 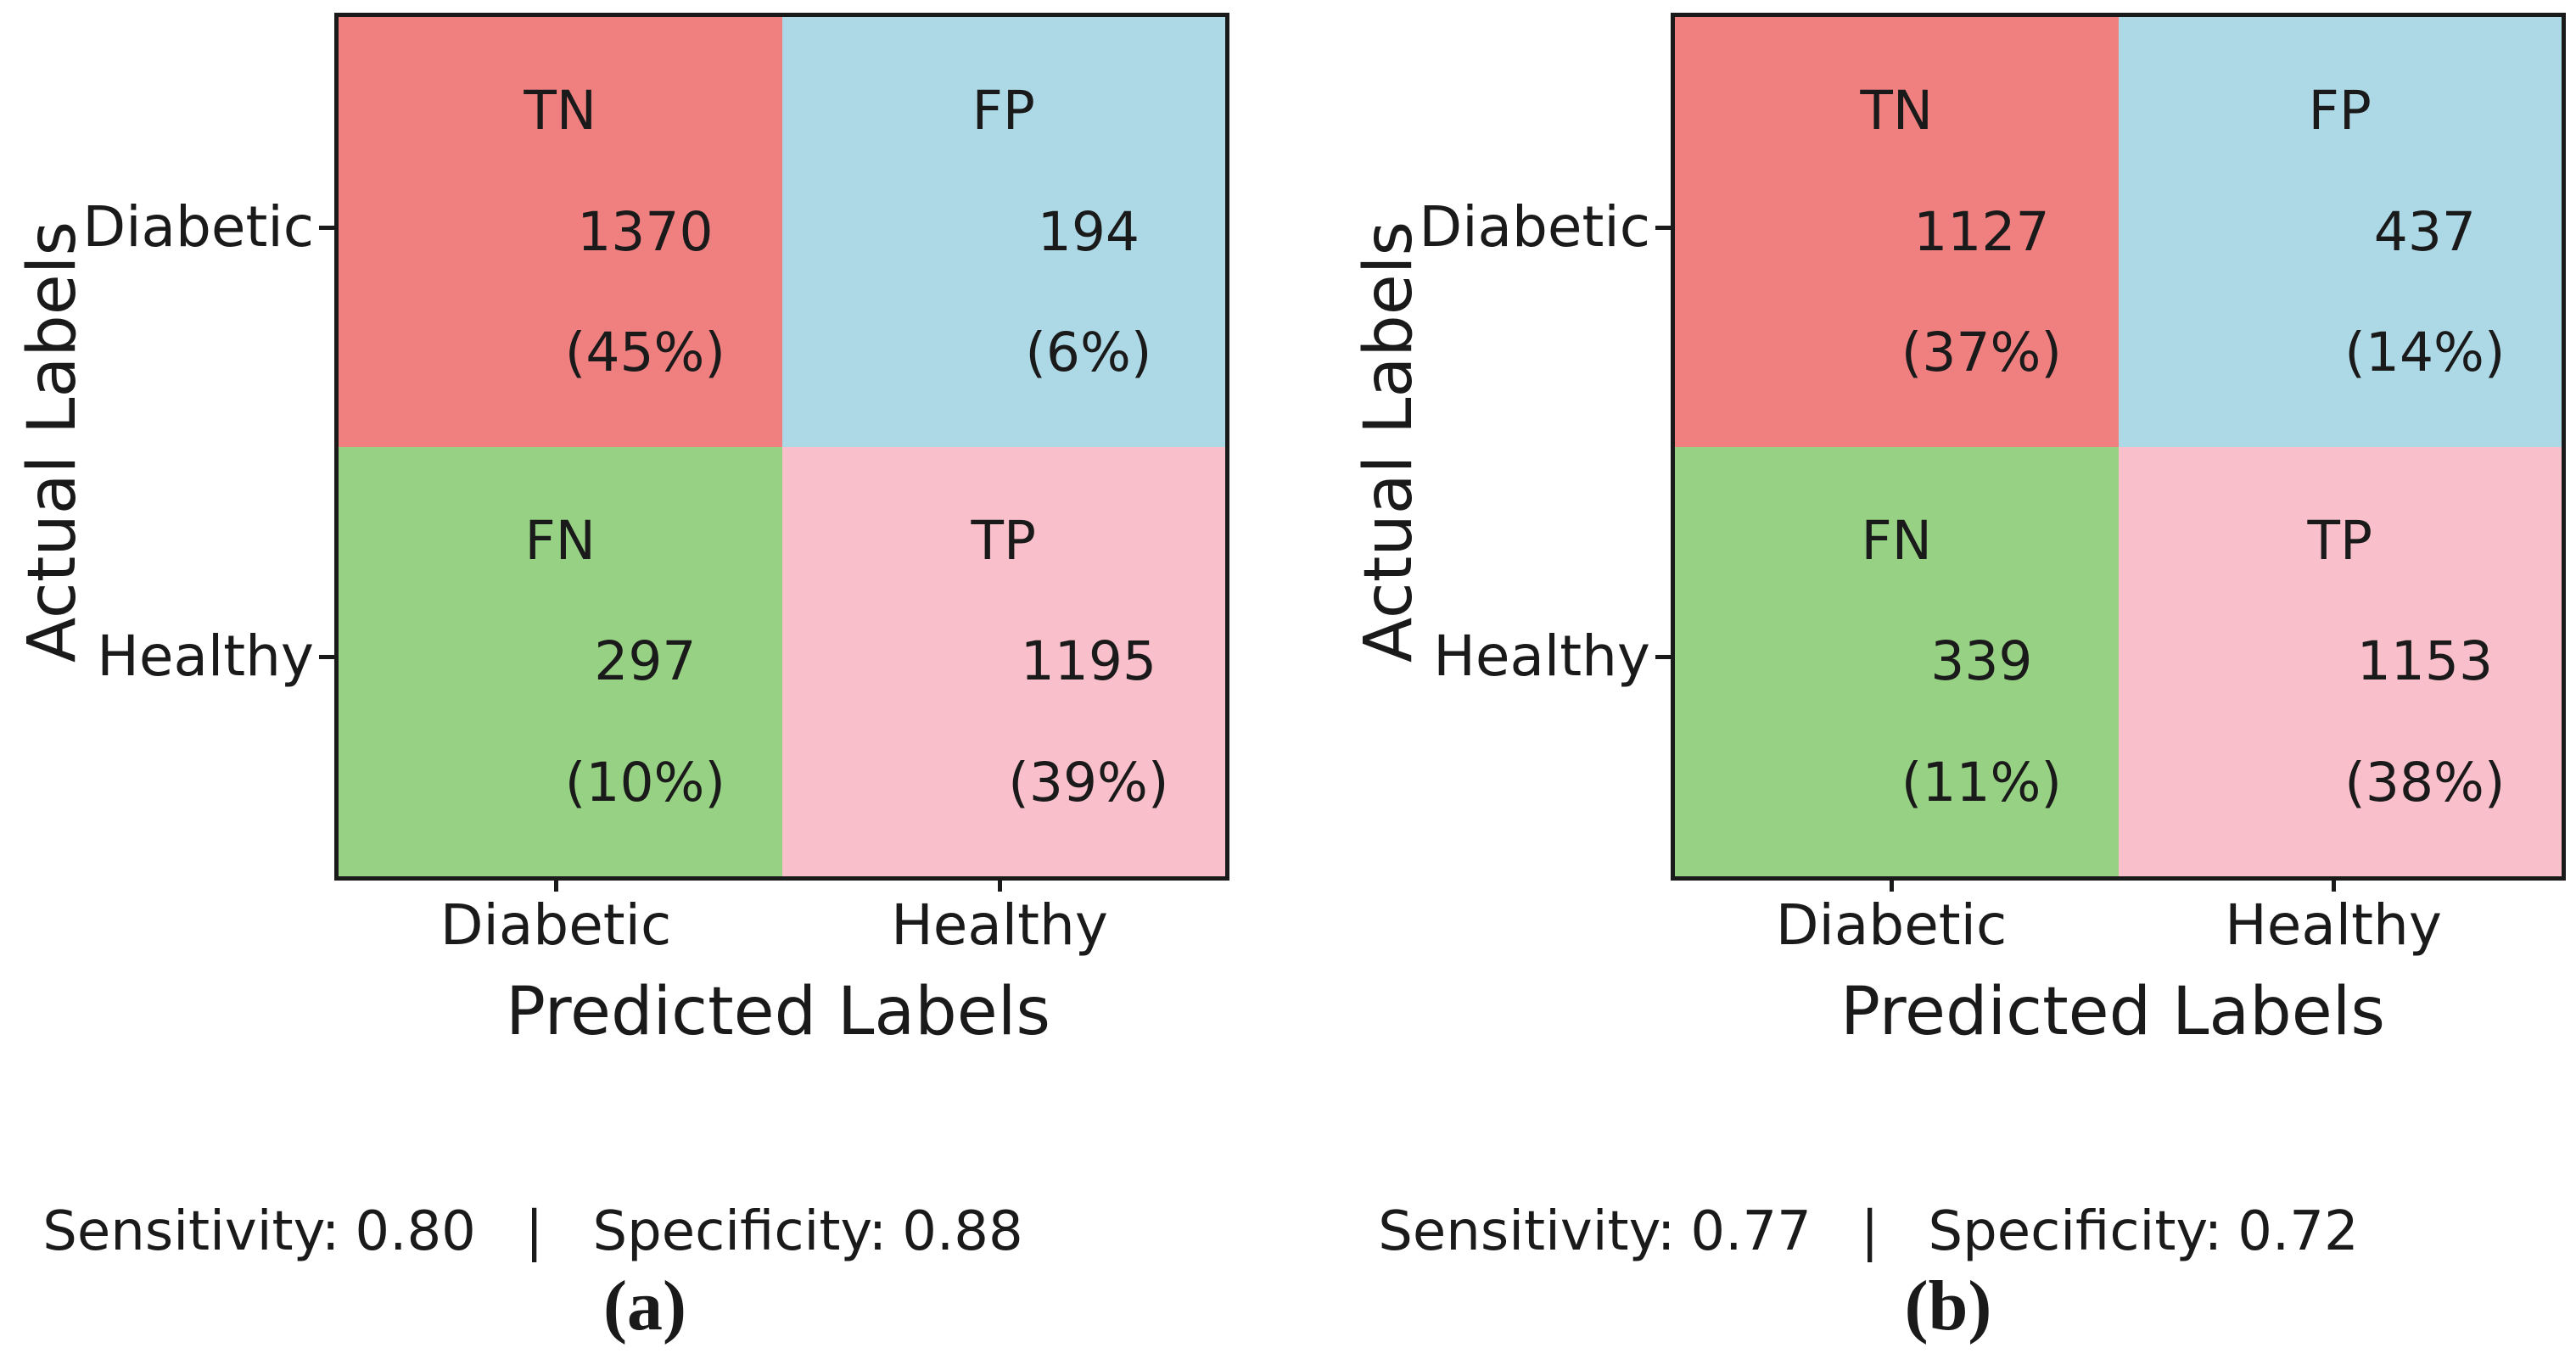 What do you see at coordinates (1088, 782) in the screenshot?
I see `cell-percent: (39%)` at bounding box center [1088, 782].